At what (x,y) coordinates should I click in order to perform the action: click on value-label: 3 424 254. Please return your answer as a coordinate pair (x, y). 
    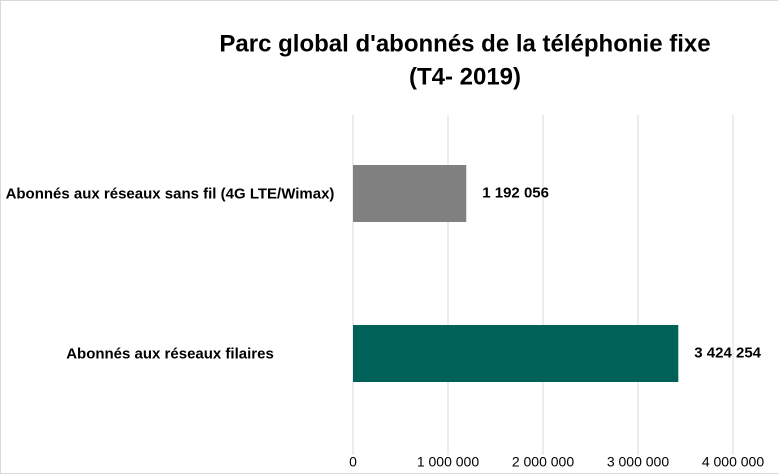
    Looking at the image, I should click on (727, 352).